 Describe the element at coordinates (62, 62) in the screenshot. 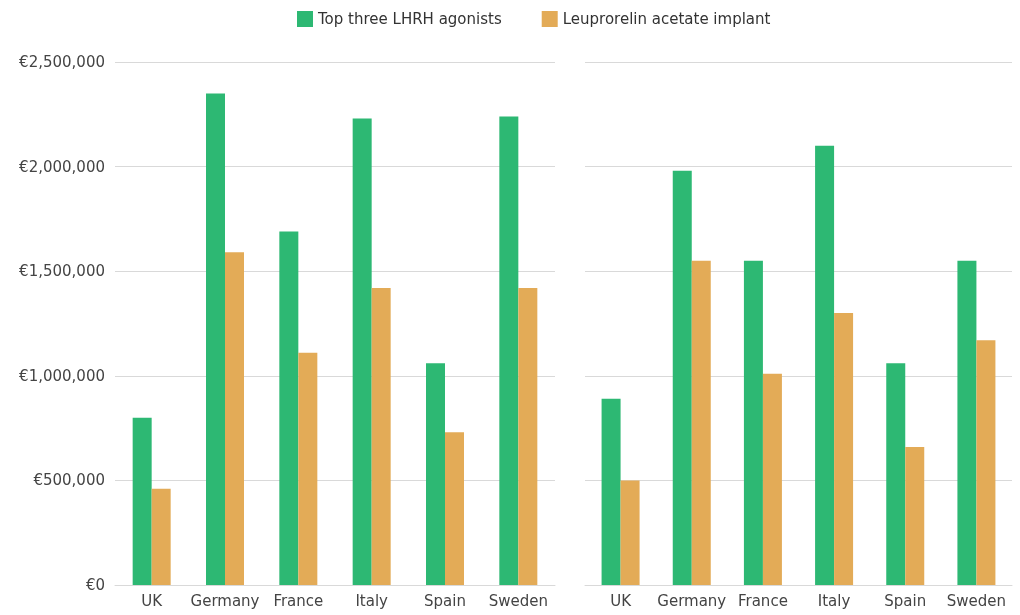

I see `y-tick-label: €2,500,000` at that location.